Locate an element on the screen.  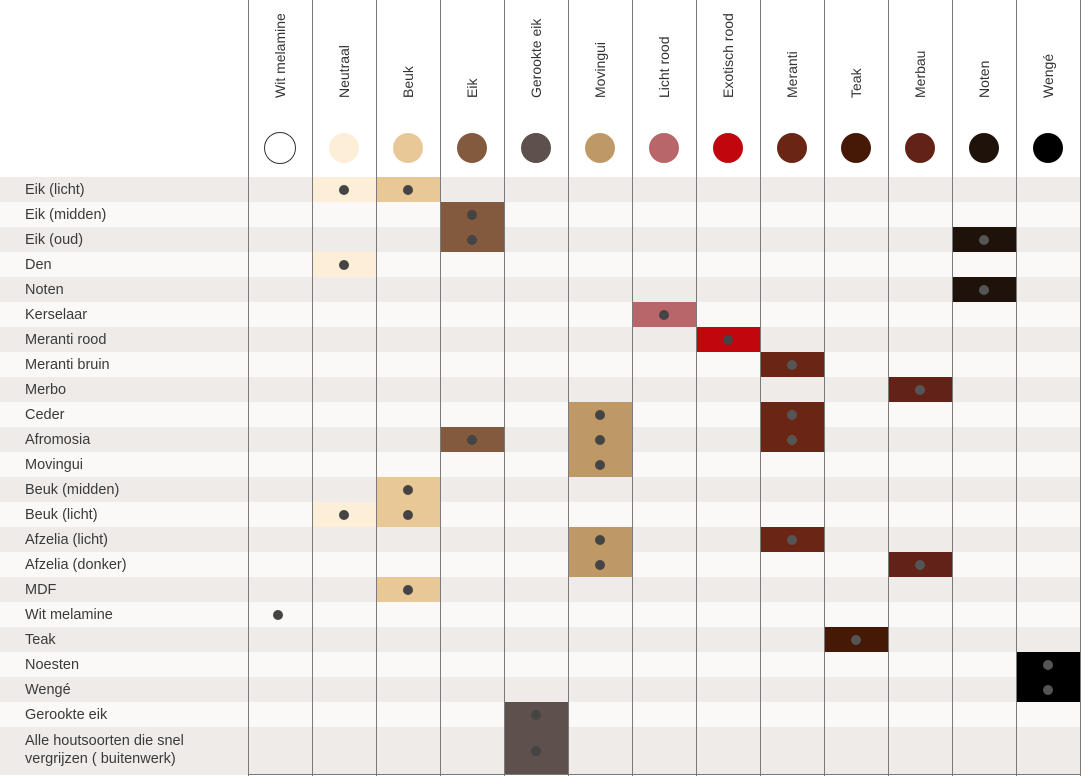
column-header: Wengé is located at coordinates (1048, 60).